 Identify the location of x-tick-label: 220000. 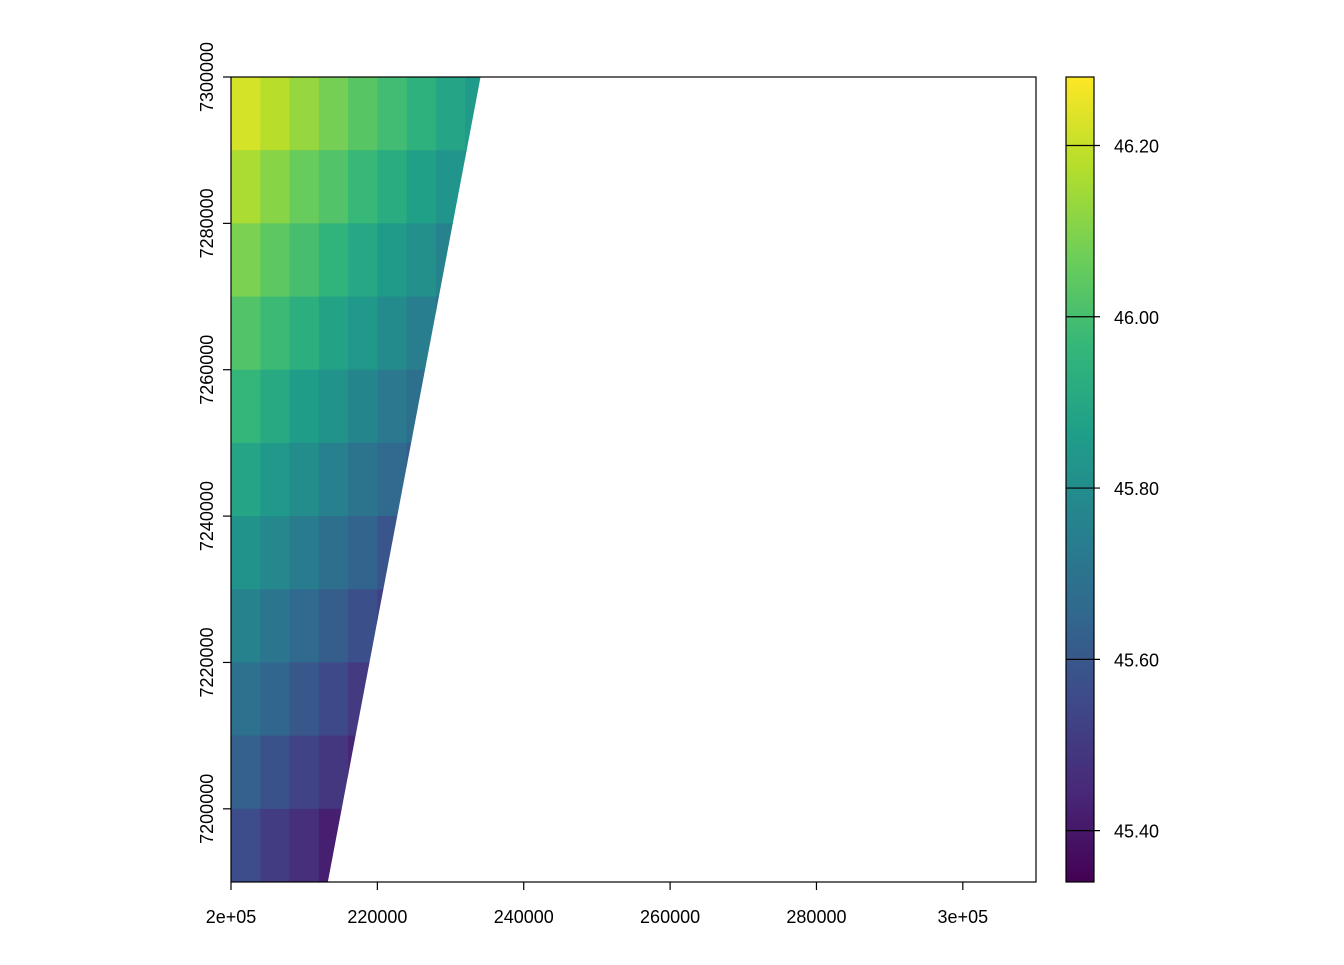
(377, 917).